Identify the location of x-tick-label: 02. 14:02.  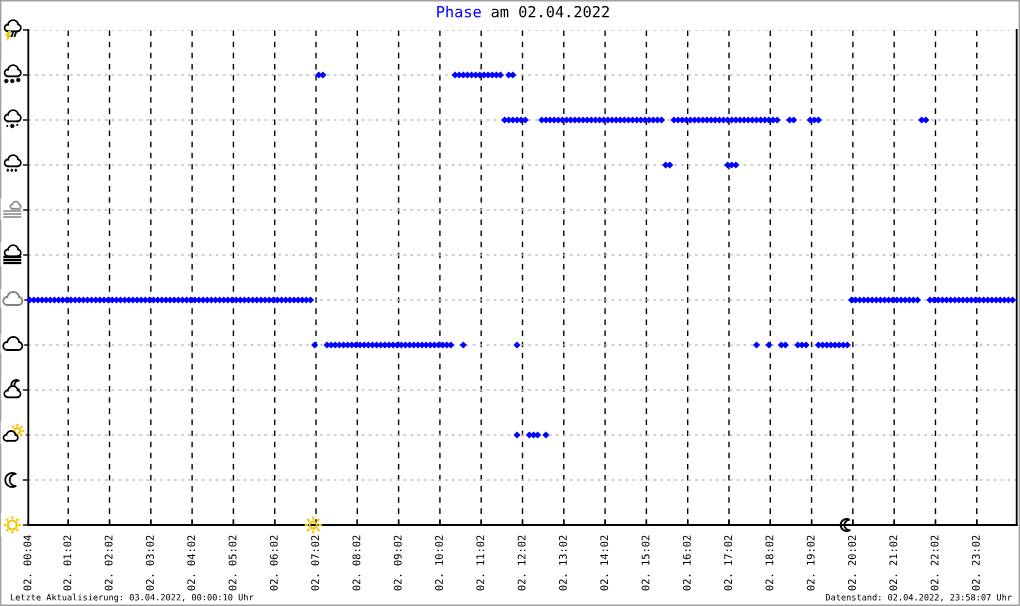
(604, 563).